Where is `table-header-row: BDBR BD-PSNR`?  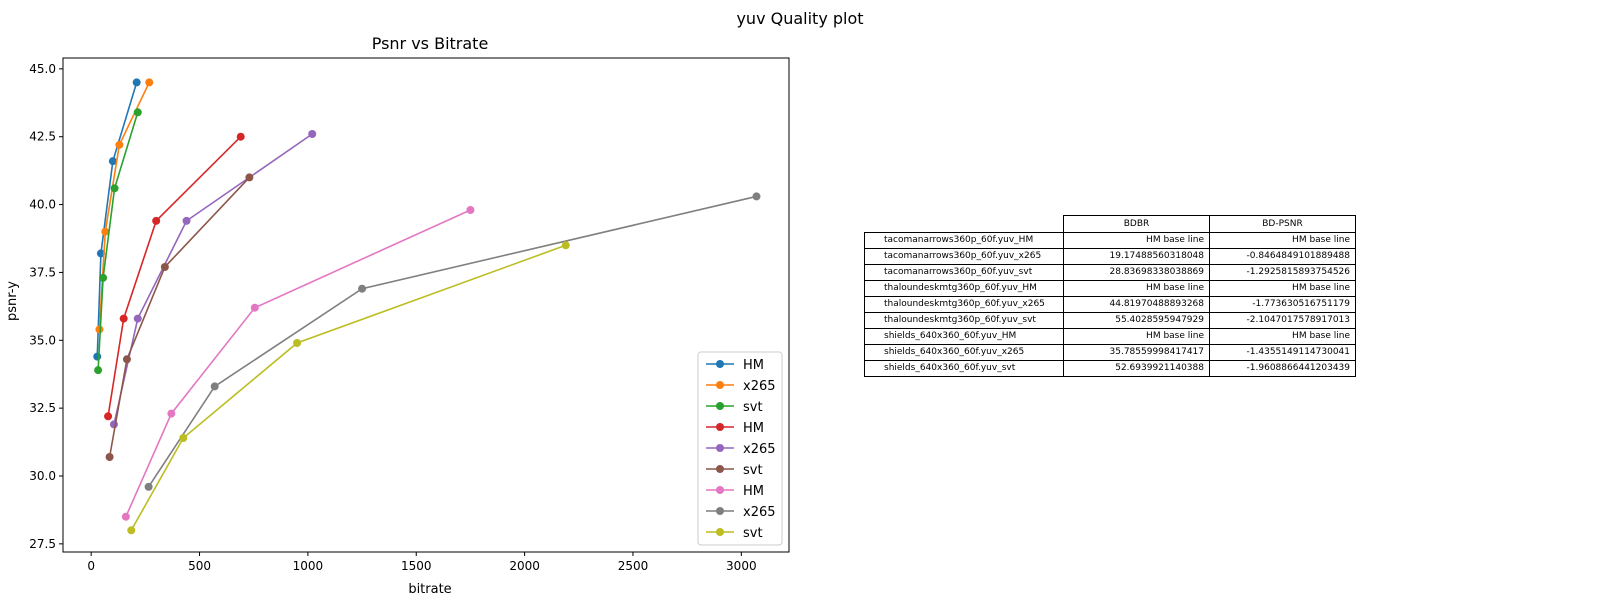 table-header-row: BDBR BD-PSNR is located at coordinates (1110, 224).